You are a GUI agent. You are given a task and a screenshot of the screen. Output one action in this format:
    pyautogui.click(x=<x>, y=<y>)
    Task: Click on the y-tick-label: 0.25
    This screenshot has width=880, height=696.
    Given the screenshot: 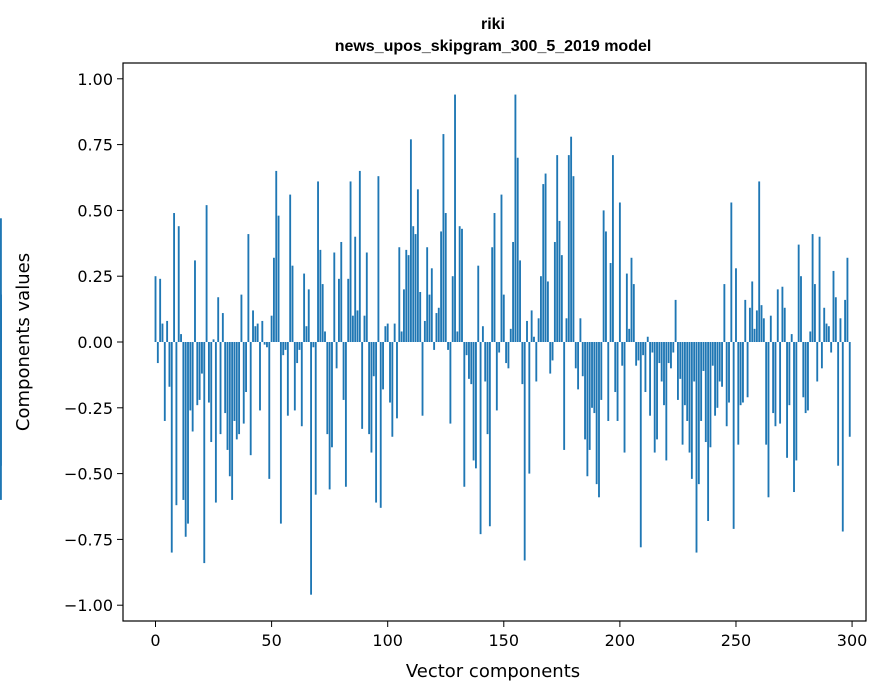 What is the action you would take?
    pyautogui.click(x=95, y=276)
    